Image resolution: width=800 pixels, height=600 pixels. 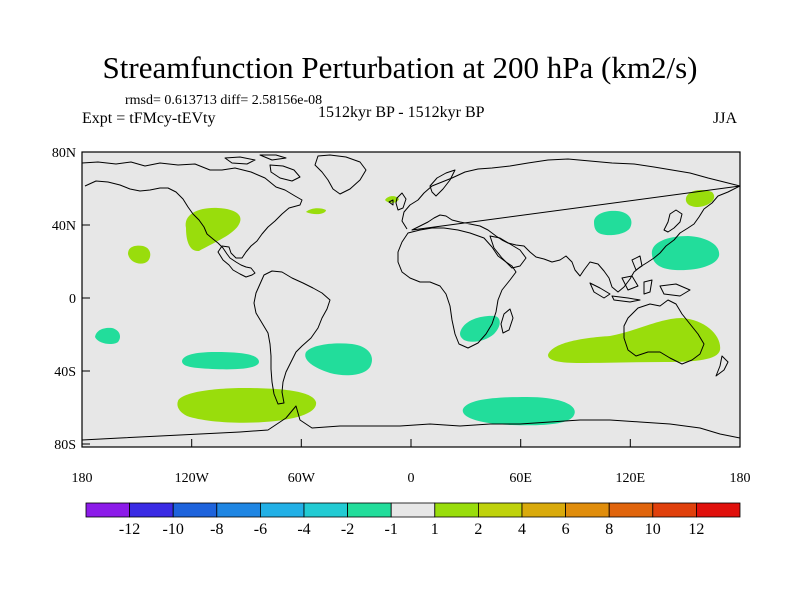 I want to click on lon-label-0: 0, so click(x=411, y=478).